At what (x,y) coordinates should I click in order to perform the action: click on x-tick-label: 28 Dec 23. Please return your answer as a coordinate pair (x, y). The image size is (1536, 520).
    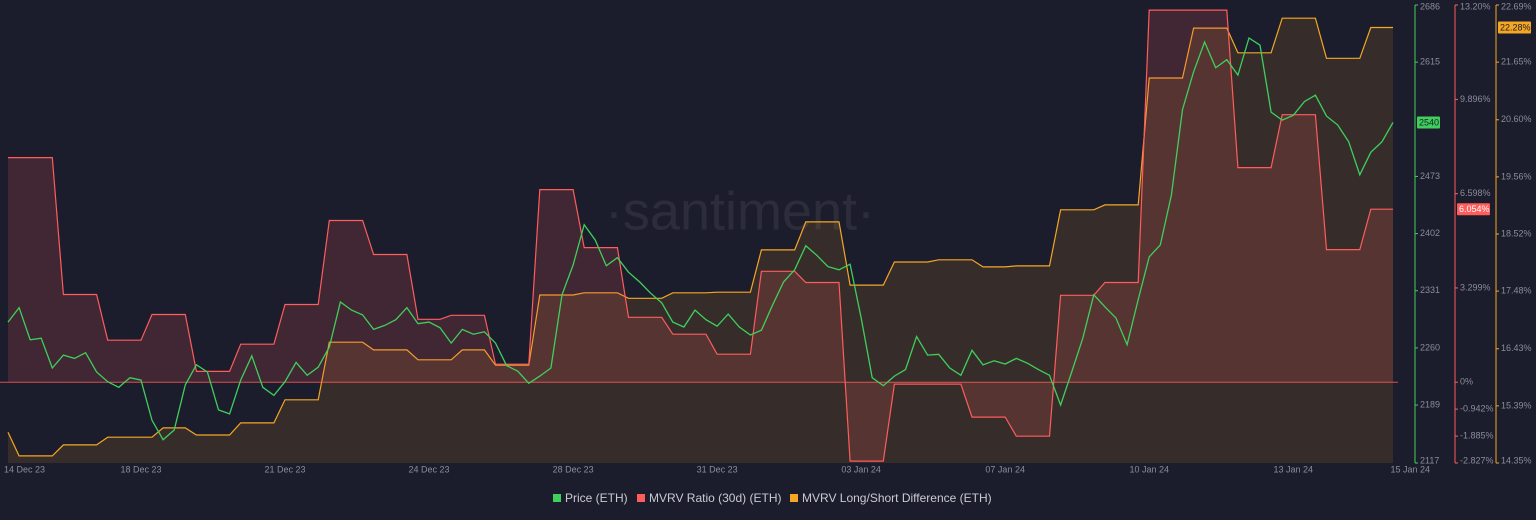
    Looking at the image, I should click on (573, 469).